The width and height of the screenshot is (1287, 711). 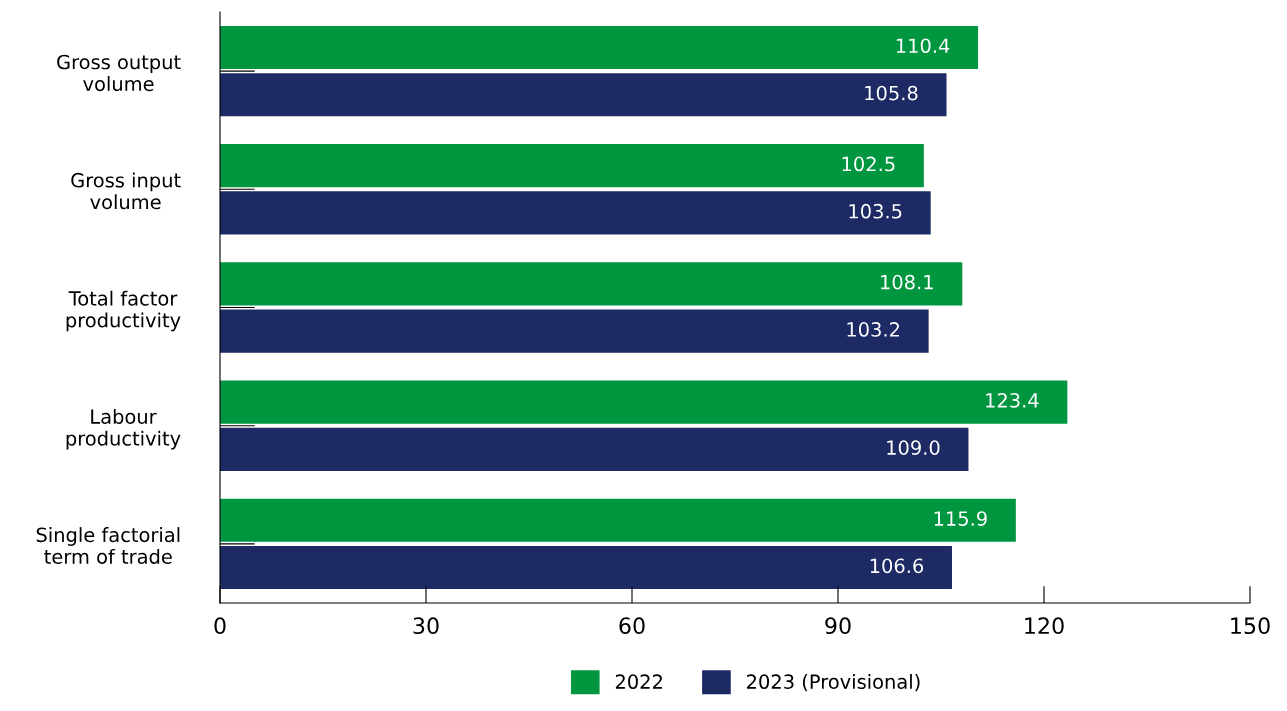 I want to click on y-tick-label: Labour productivity, so click(x=123, y=429).